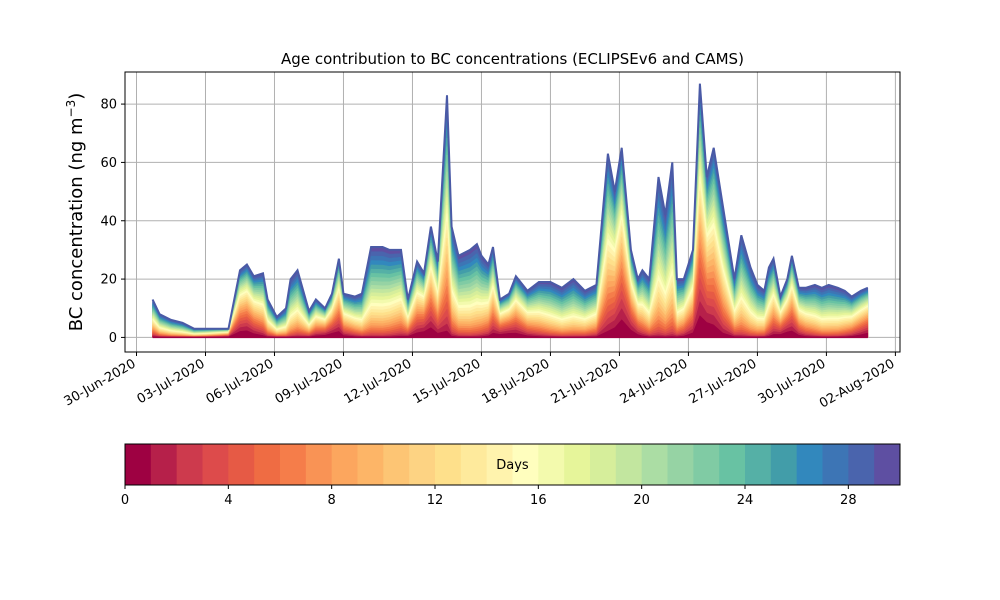  I want to click on y-axis-label-superscript: −3, so click(71, 109).